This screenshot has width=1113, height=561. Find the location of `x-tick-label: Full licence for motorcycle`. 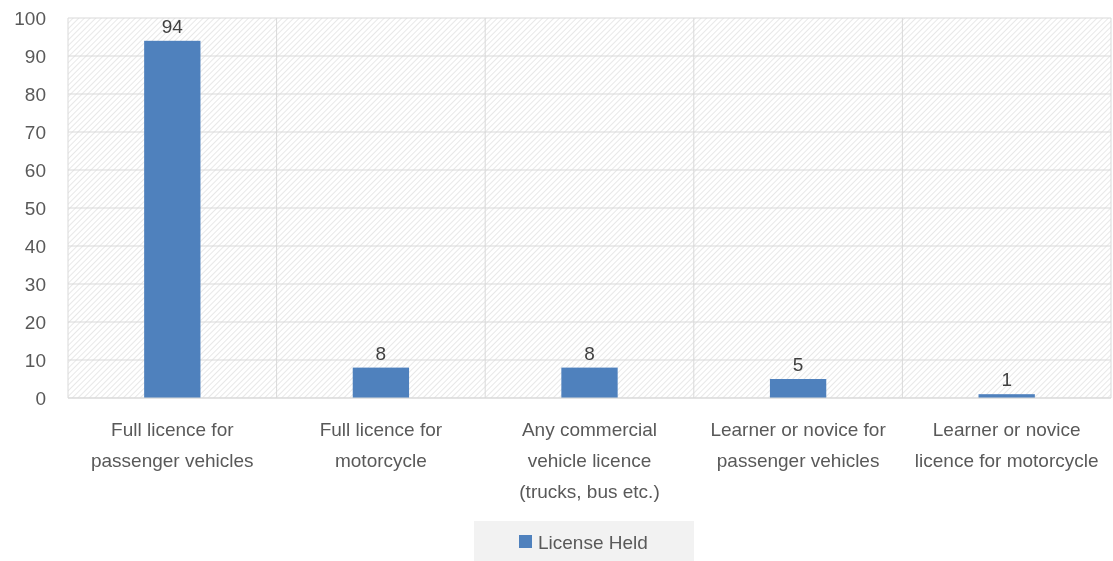

x-tick-label: Full licence for motorcycle is located at coordinates (381, 445).